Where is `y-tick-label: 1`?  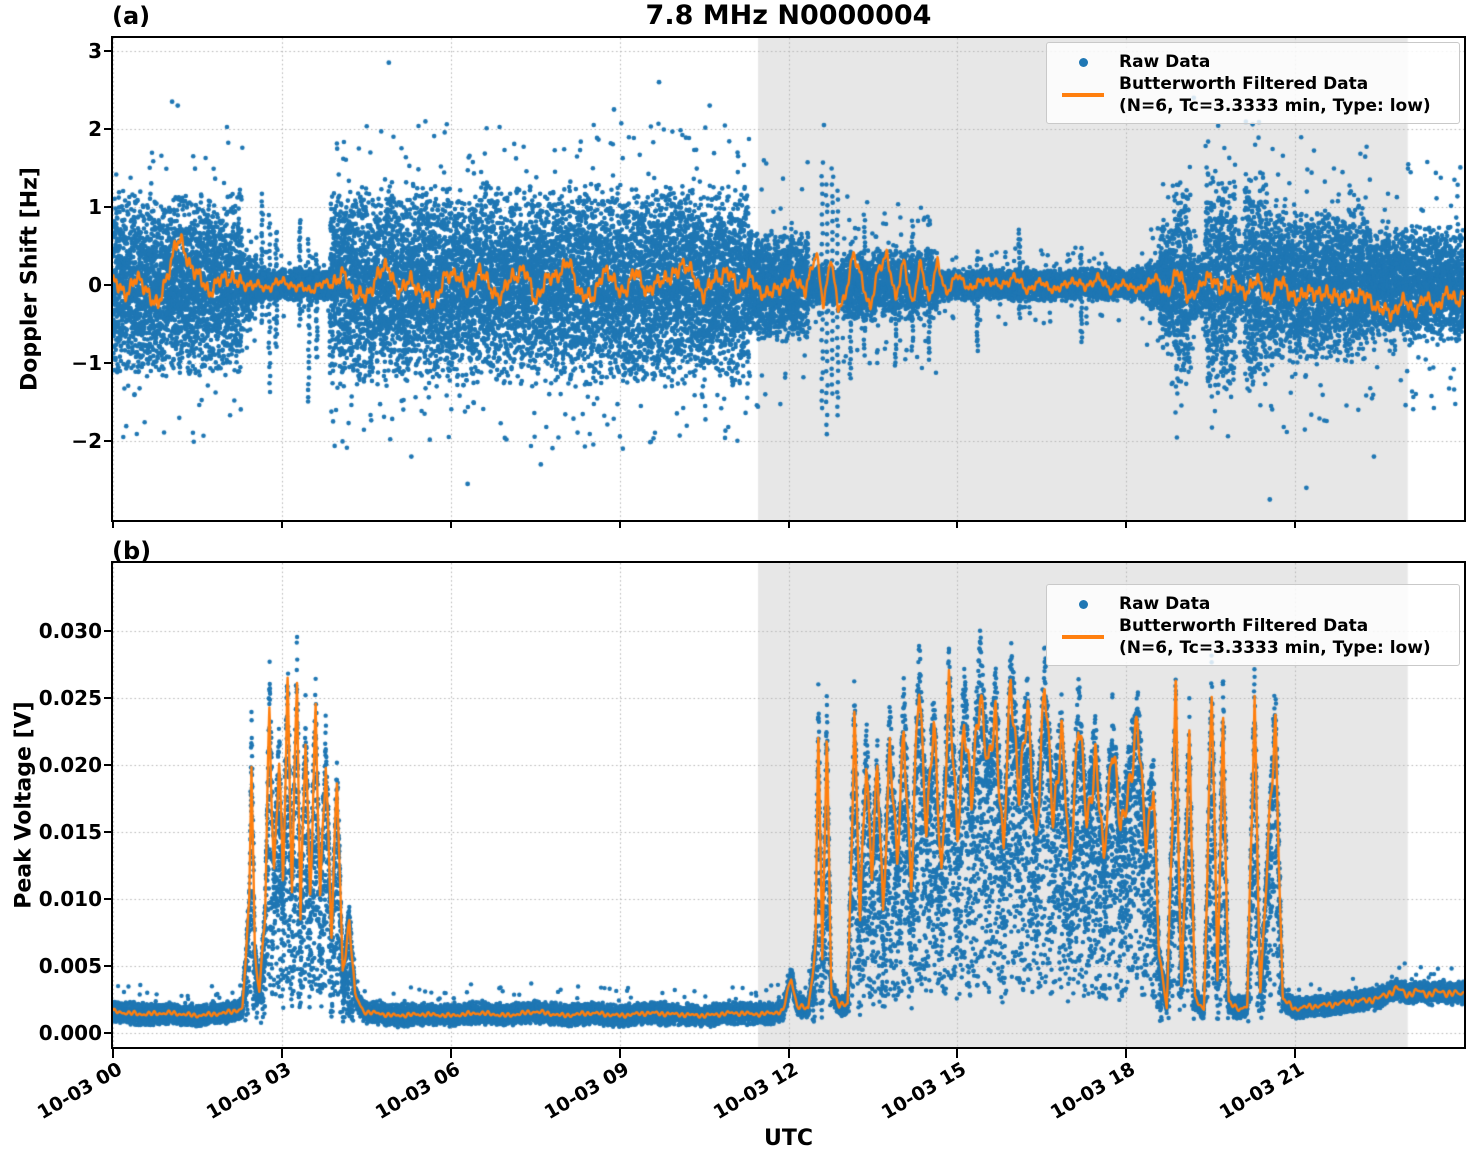
y-tick-label: 1 is located at coordinates (95, 207).